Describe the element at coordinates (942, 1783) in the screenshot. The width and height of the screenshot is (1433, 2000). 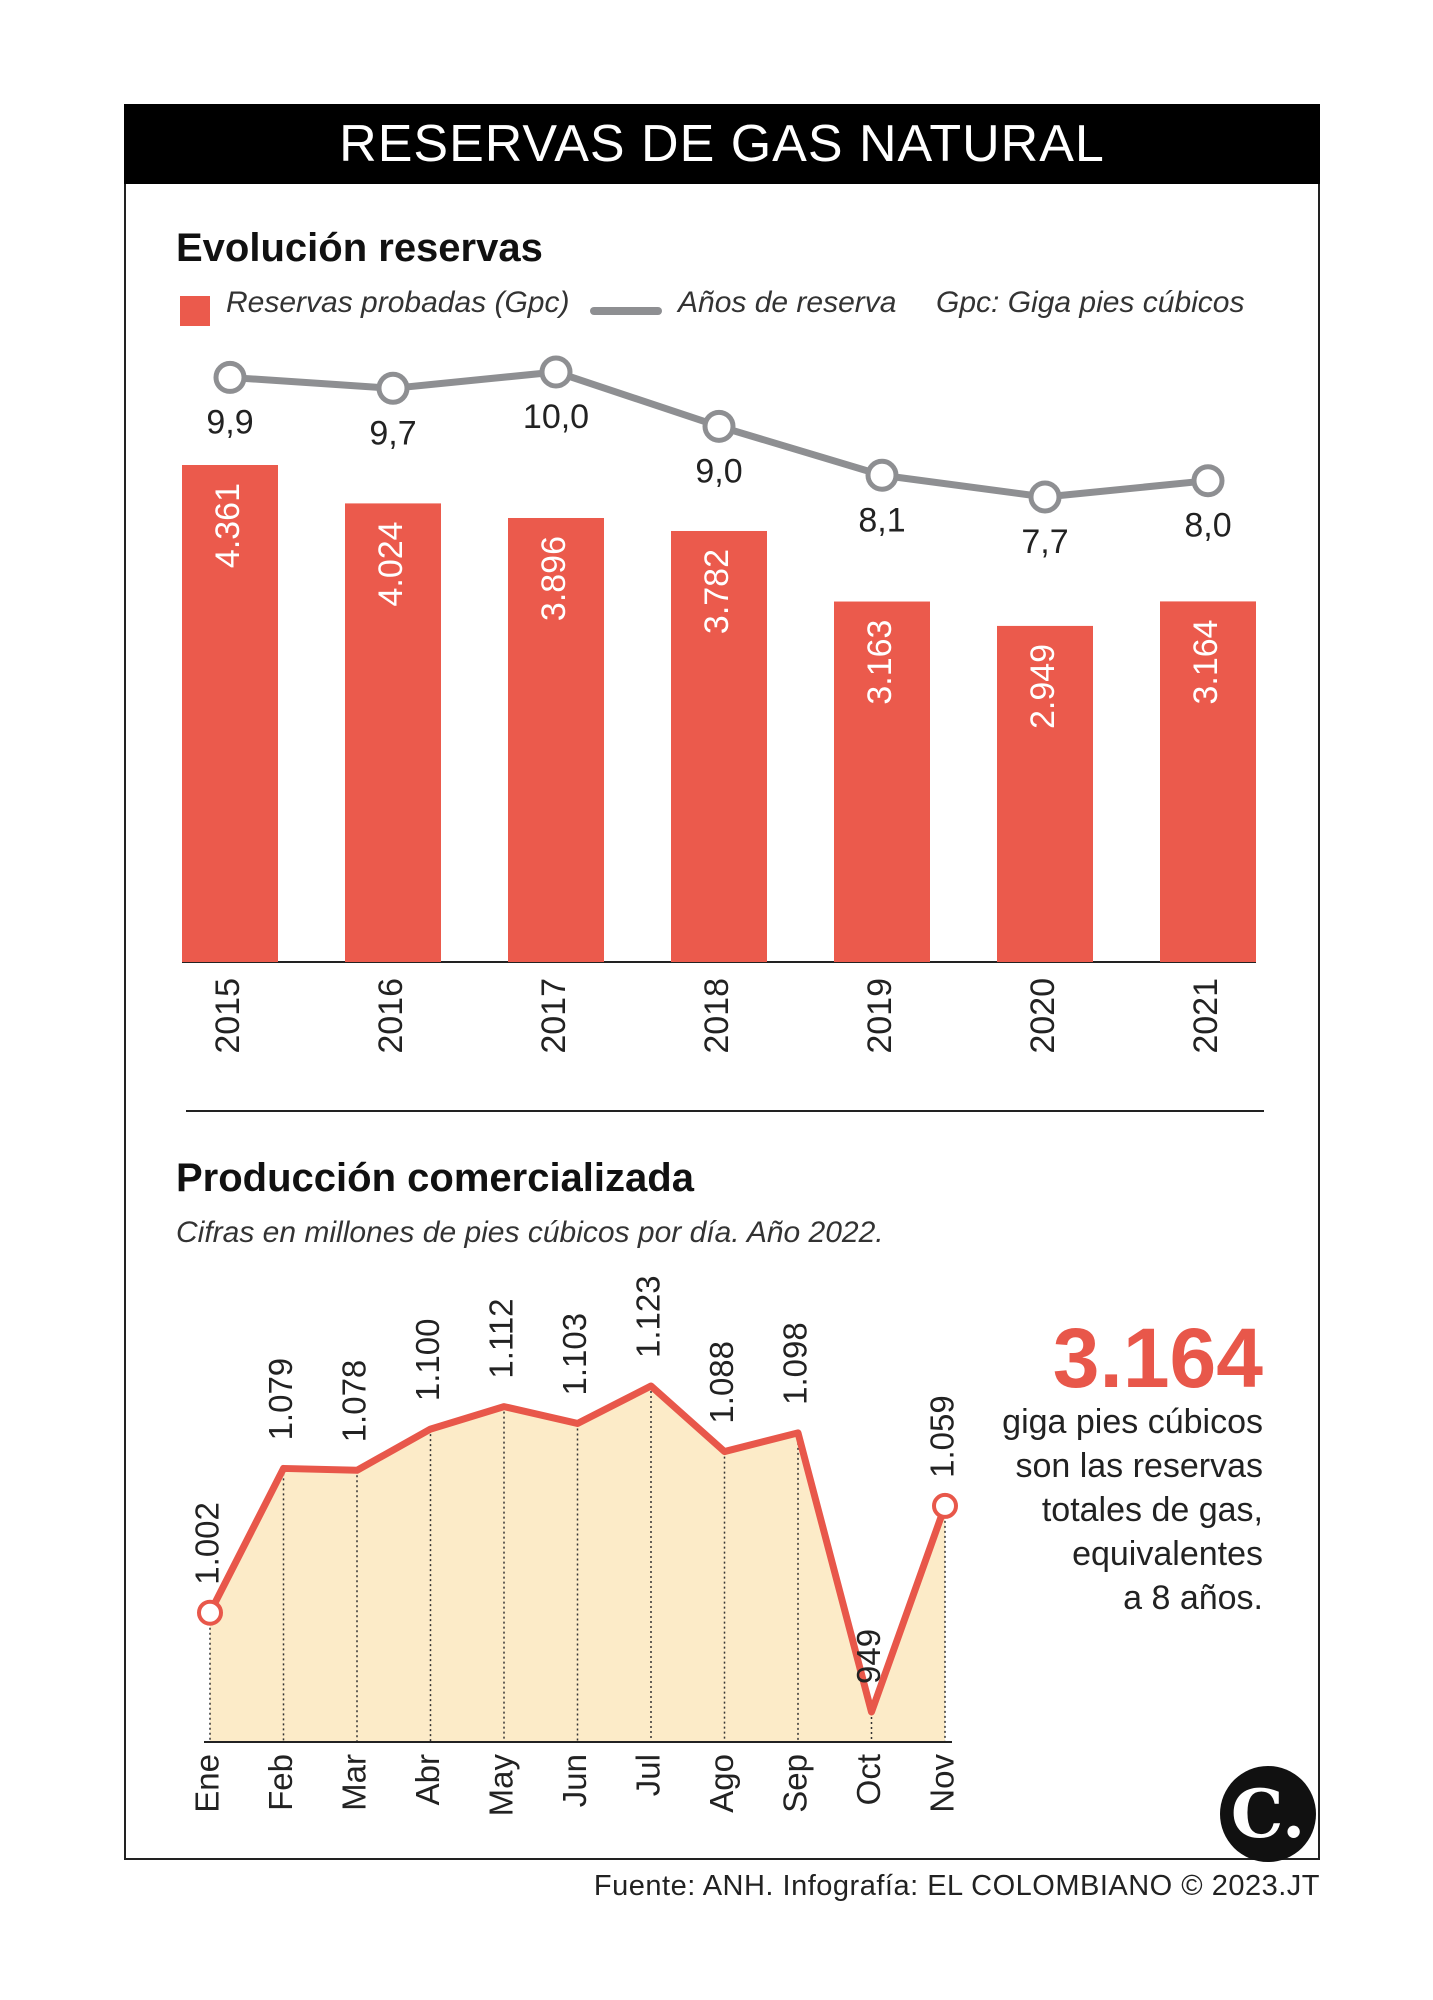
I see `month-tick-label: Nov` at that location.